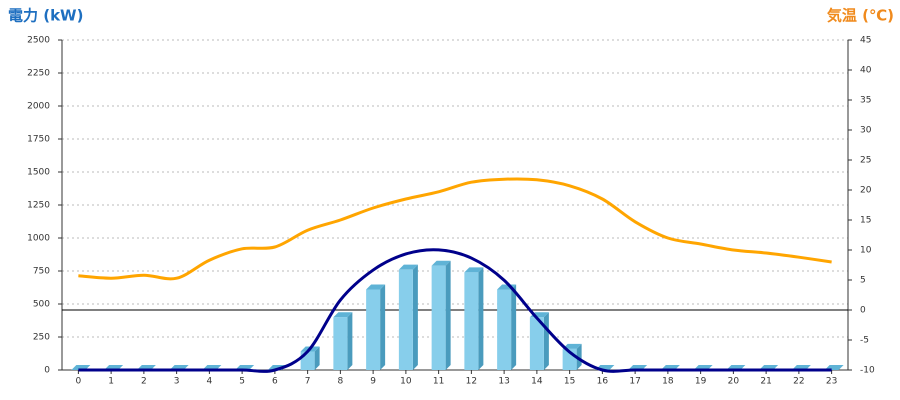 This screenshot has height=400, width=900. What do you see at coordinates (438, 382) in the screenshot?
I see `x-tick-label: 11` at bounding box center [438, 382].